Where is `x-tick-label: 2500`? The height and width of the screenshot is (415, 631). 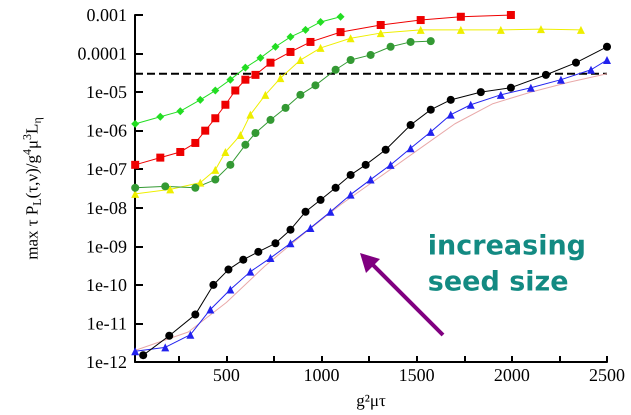 x-tick-label: 2500 is located at coordinates (607, 375).